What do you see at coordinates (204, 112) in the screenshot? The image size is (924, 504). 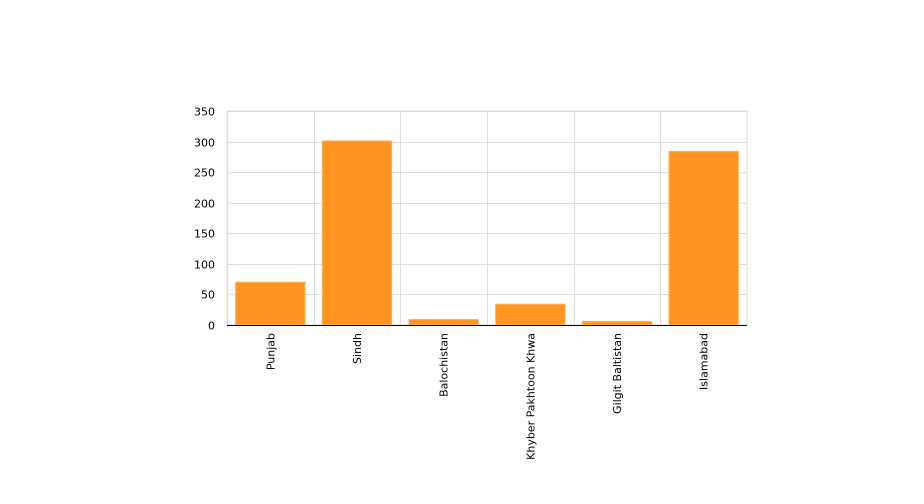 I see `y-tick-label: 350` at bounding box center [204, 112].